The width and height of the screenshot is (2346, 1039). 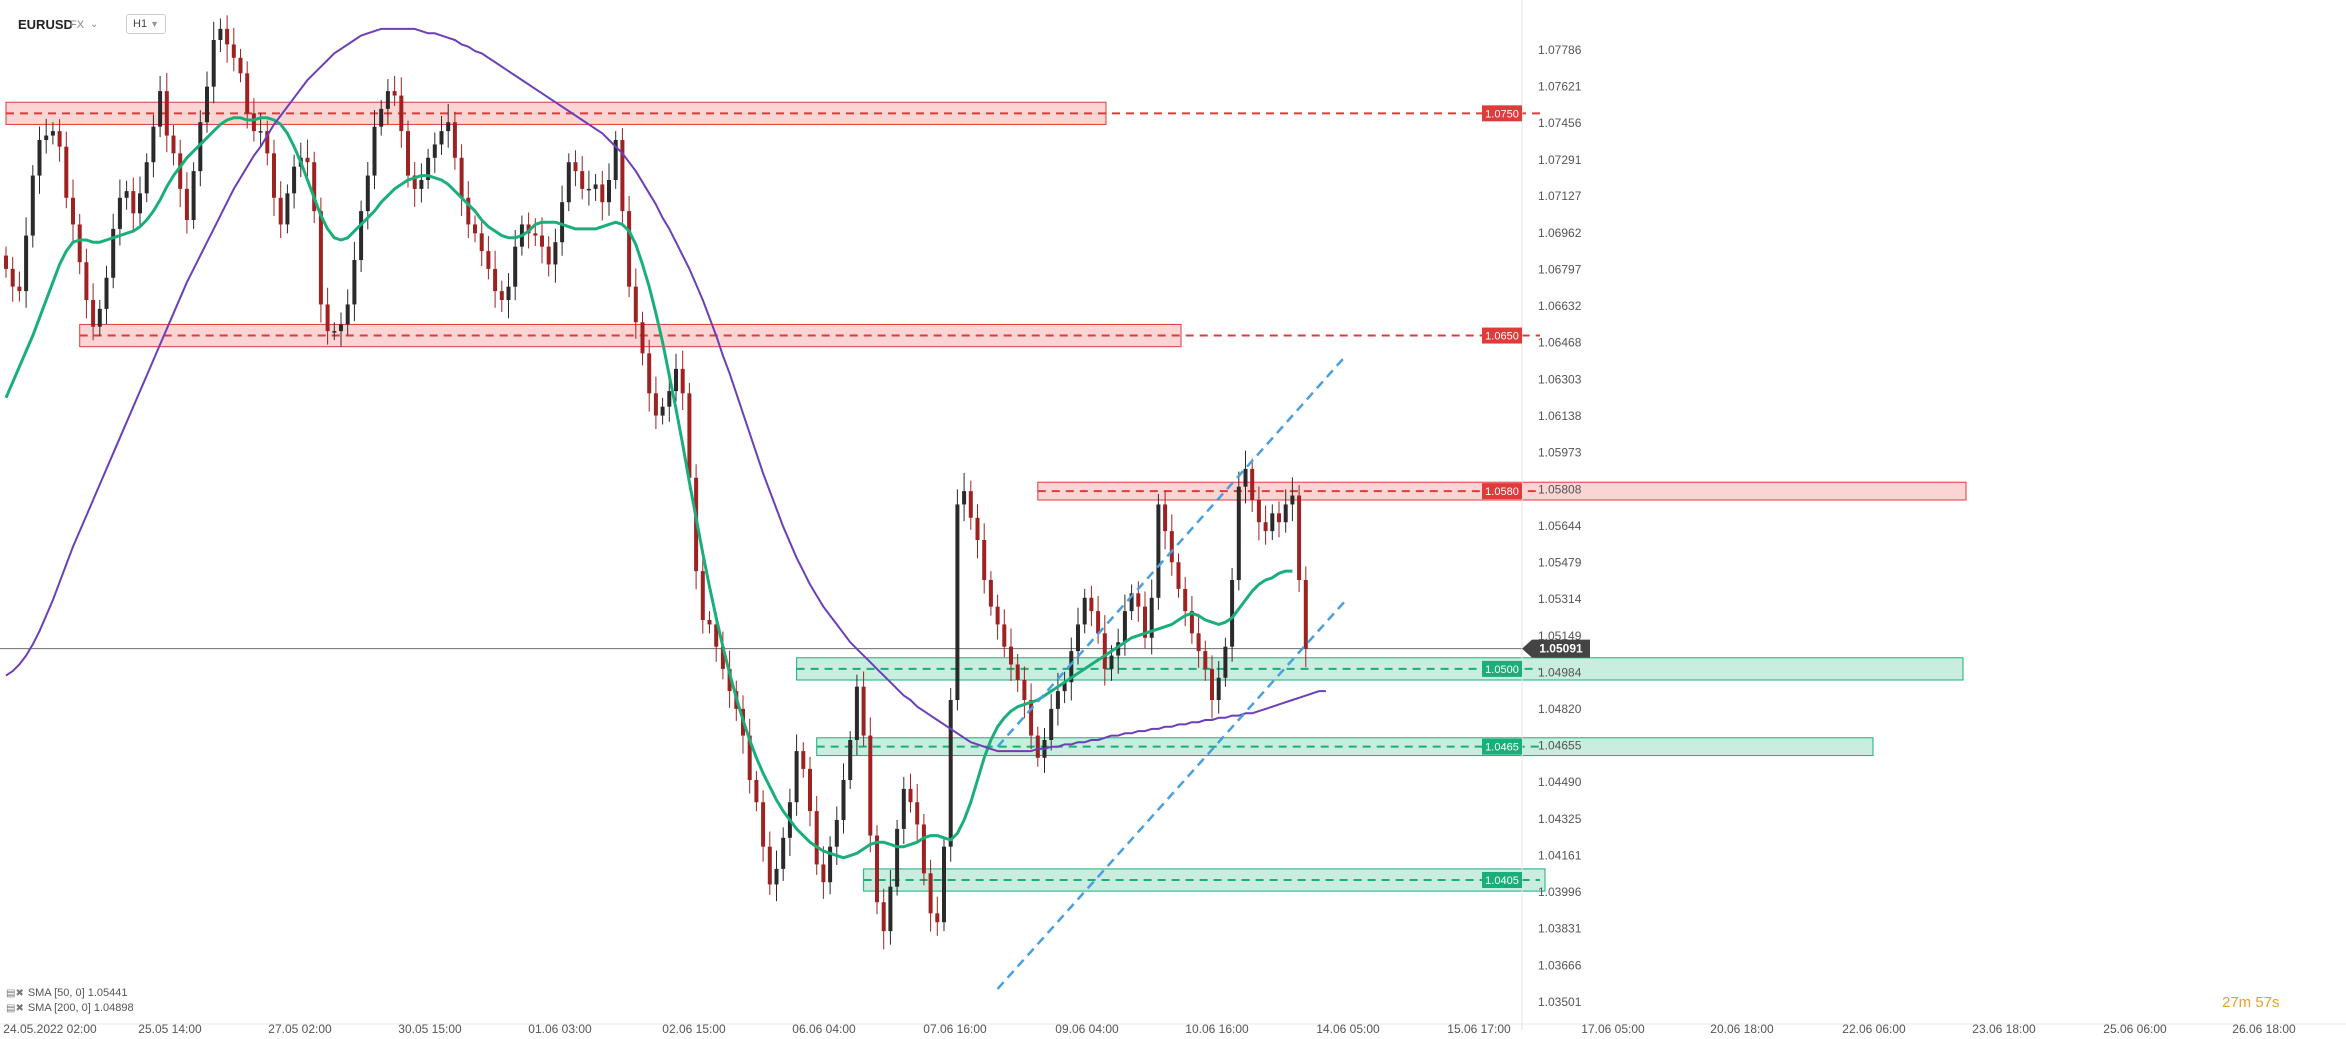 I want to click on time-tick-label: 25.05 14:00, so click(x=170, y=1029).